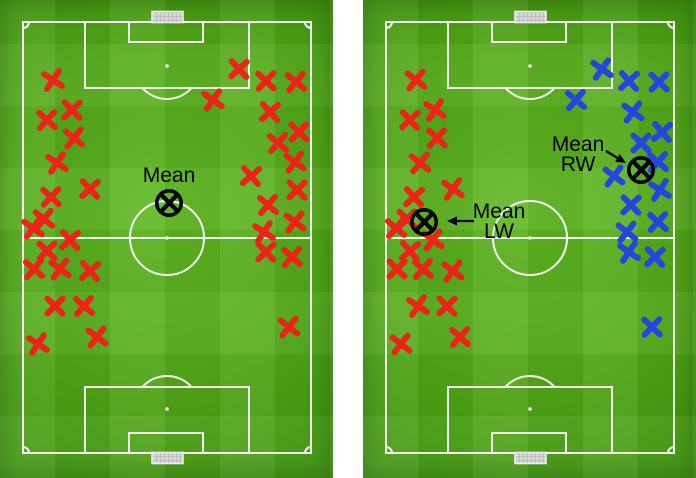 This screenshot has width=696, height=478. What do you see at coordinates (499, 221) in the screenshot?
I see `mean-label: Mean LW` at bounding box center [499, 221].